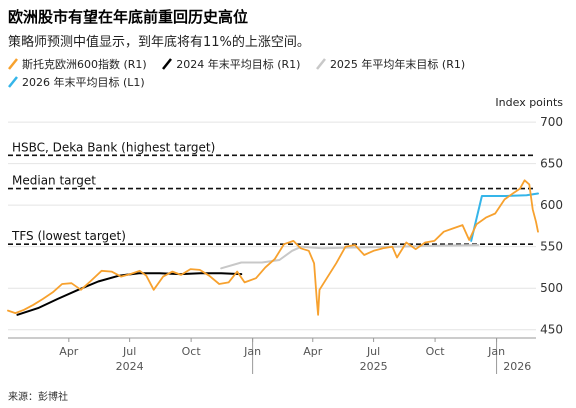  What do you see at coordinates (13, 82) in the screenshot?
I see `legend-swatch-2026-target` at bounding box center [13, 82].